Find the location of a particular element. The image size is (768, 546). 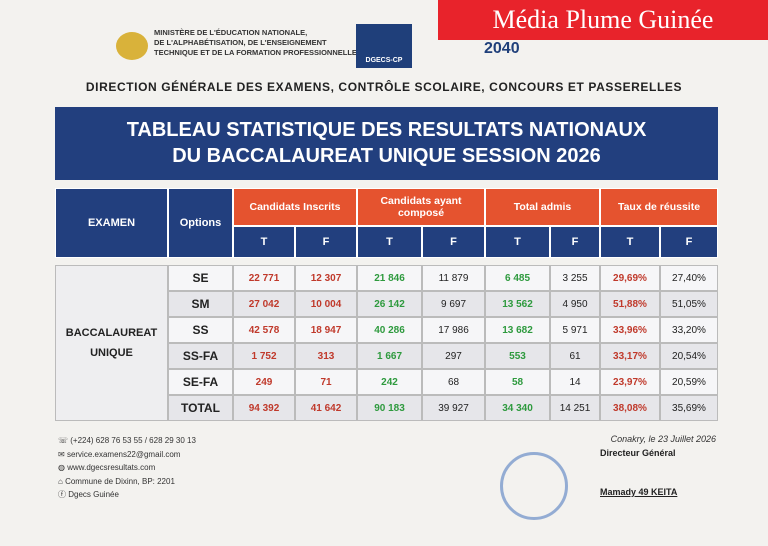

stamp is located at coordinates (534, 486).